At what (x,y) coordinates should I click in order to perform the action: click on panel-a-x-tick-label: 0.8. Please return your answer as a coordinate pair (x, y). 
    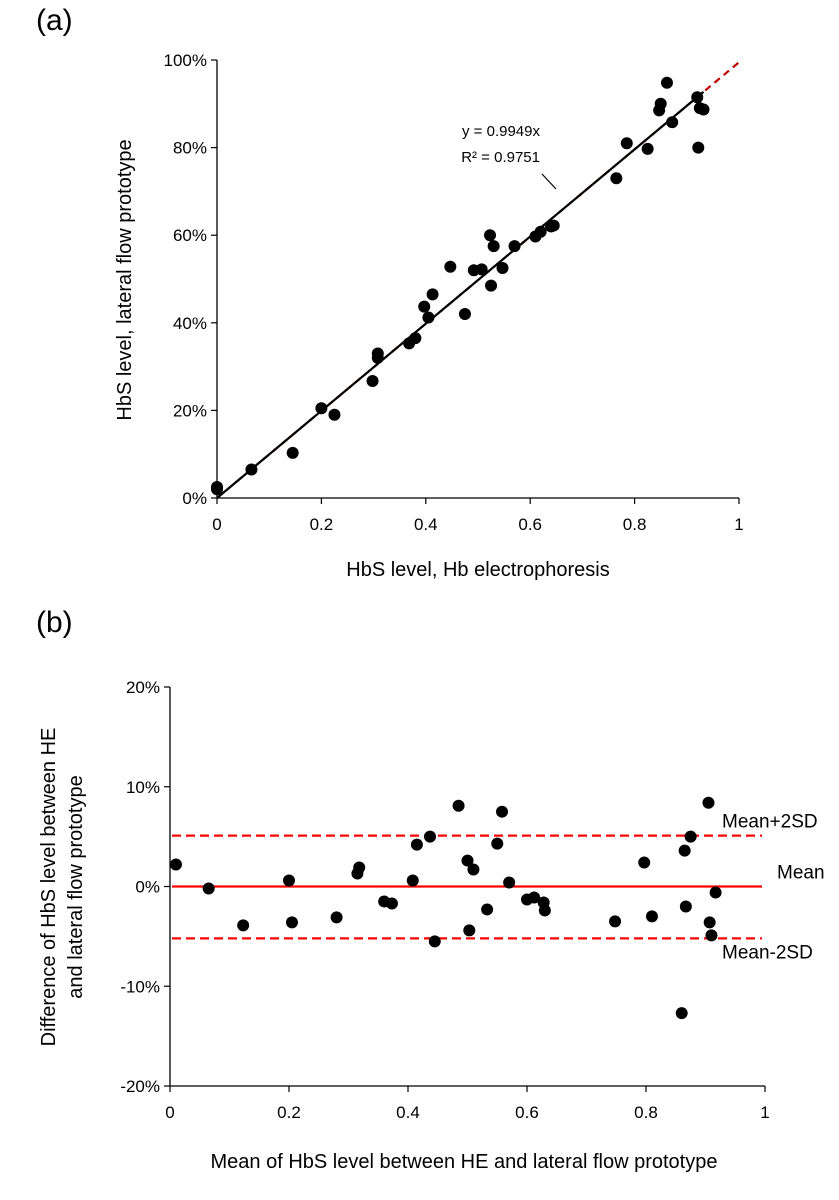
    Looking at the image, I should click on (635, 524).